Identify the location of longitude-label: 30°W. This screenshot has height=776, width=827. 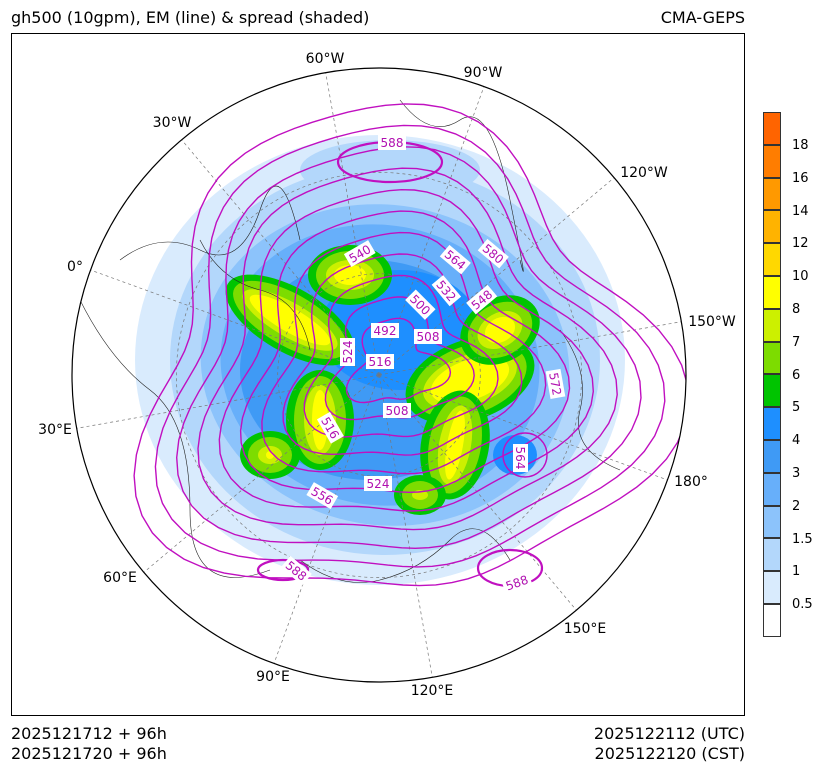
(172, 123).